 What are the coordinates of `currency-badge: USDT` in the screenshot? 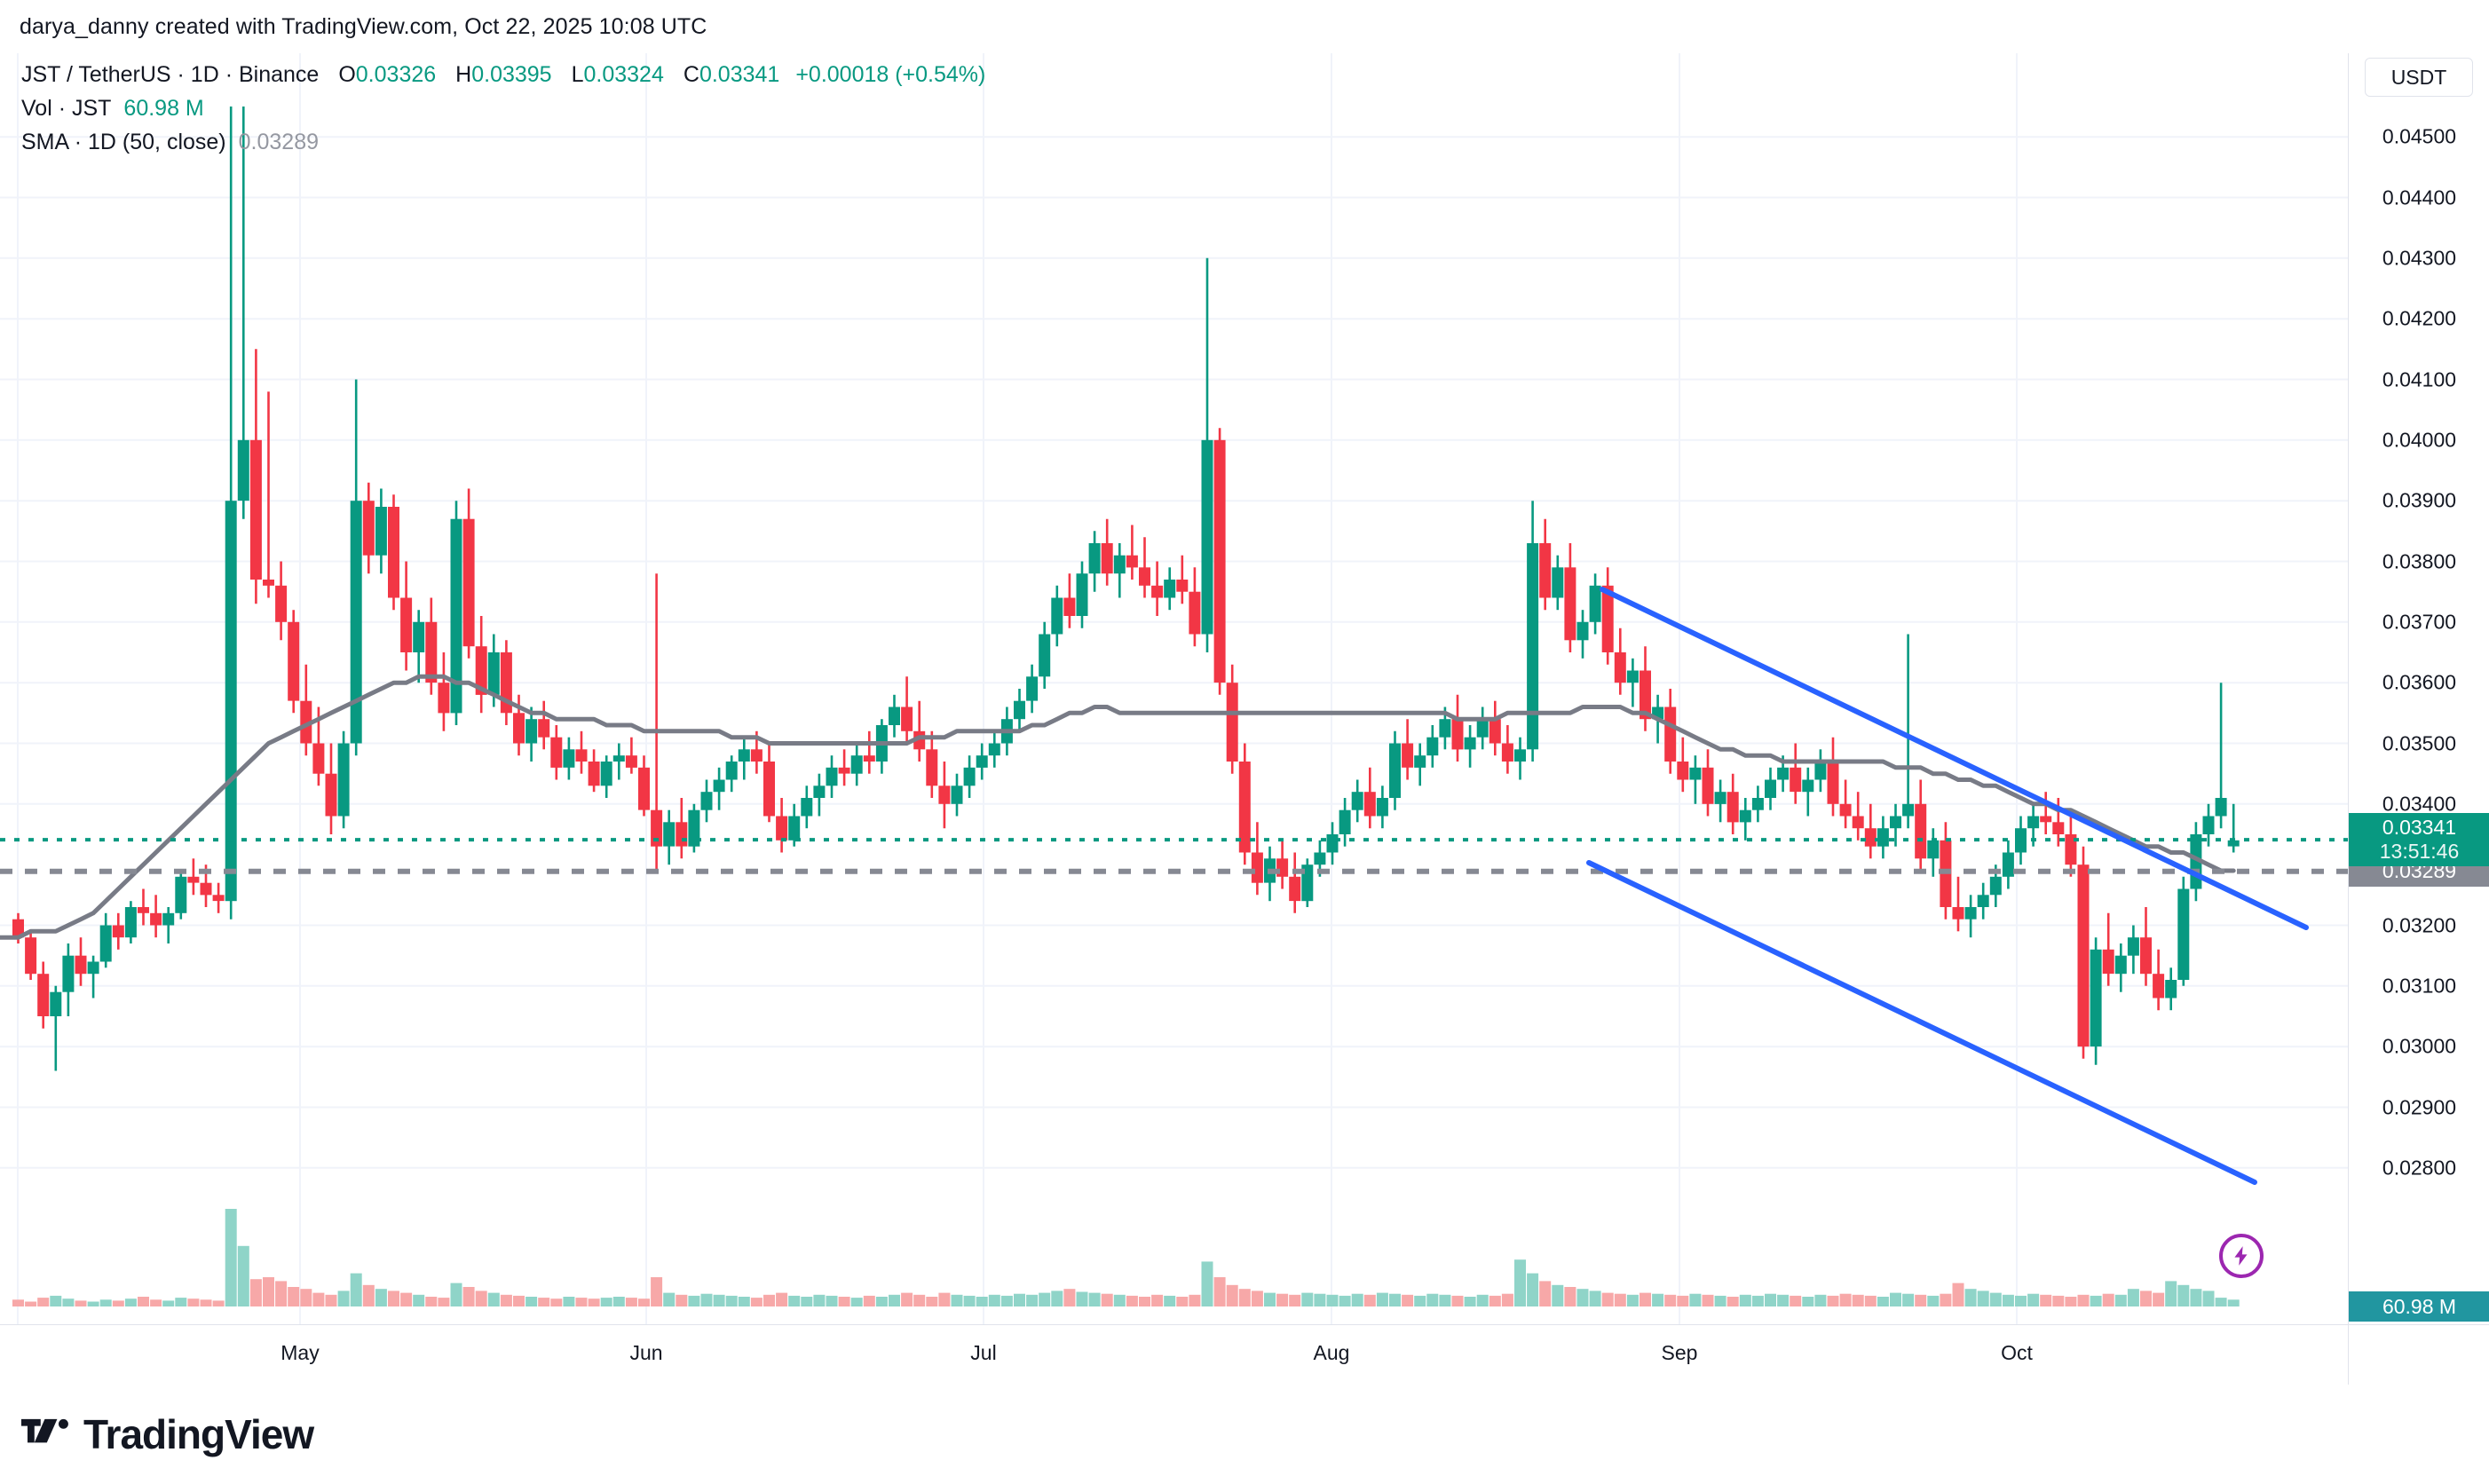 It's located at (2419, 77).